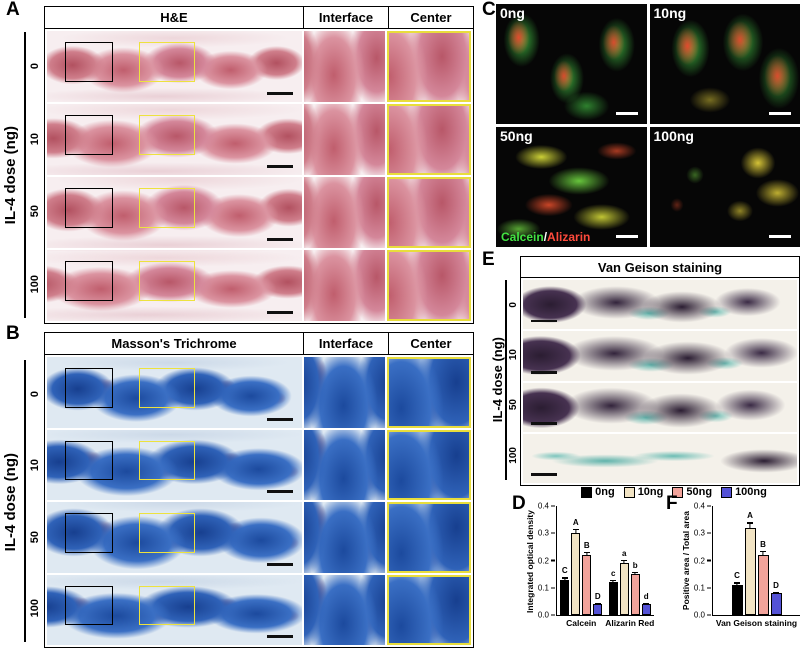  Describe the element at coordinates (672, 503) in the screenshot. I see `panel-f-letter: F` at that location.